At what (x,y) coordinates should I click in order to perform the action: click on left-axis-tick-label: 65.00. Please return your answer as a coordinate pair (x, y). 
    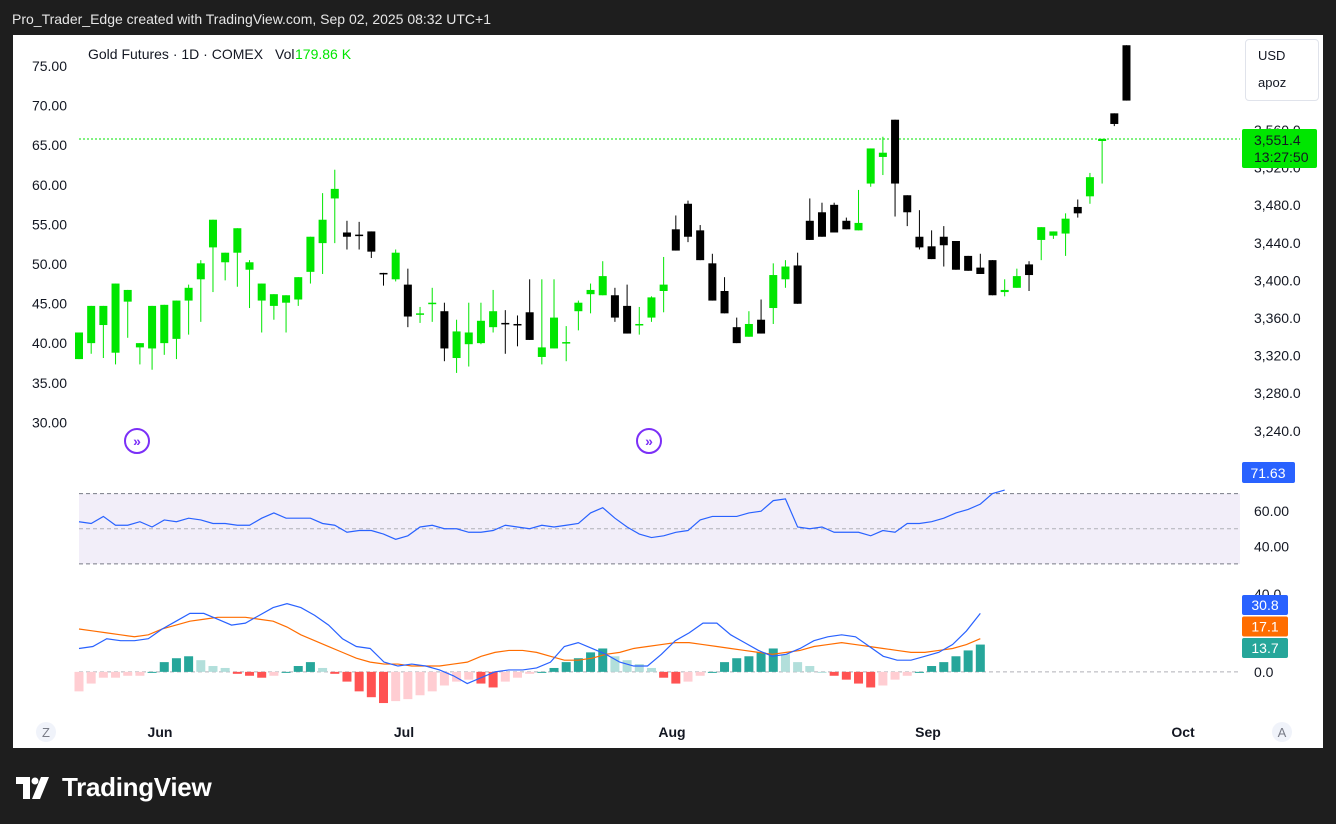
    Looking at the image, I should click on (49, 145).